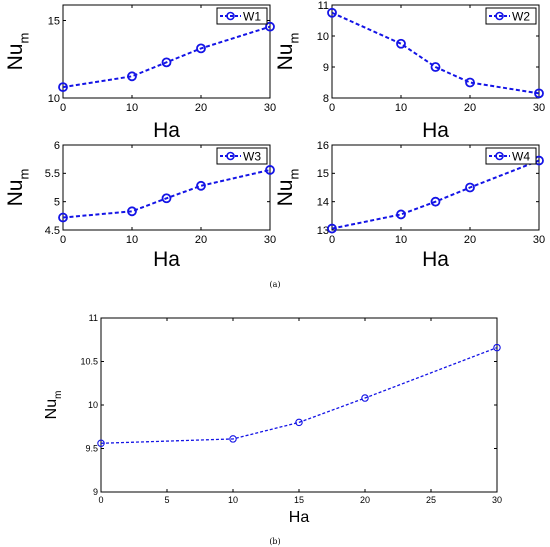  Describe the element at coordinates (521, 157) in the screenshot. I see `legend-label: W4` at that location.